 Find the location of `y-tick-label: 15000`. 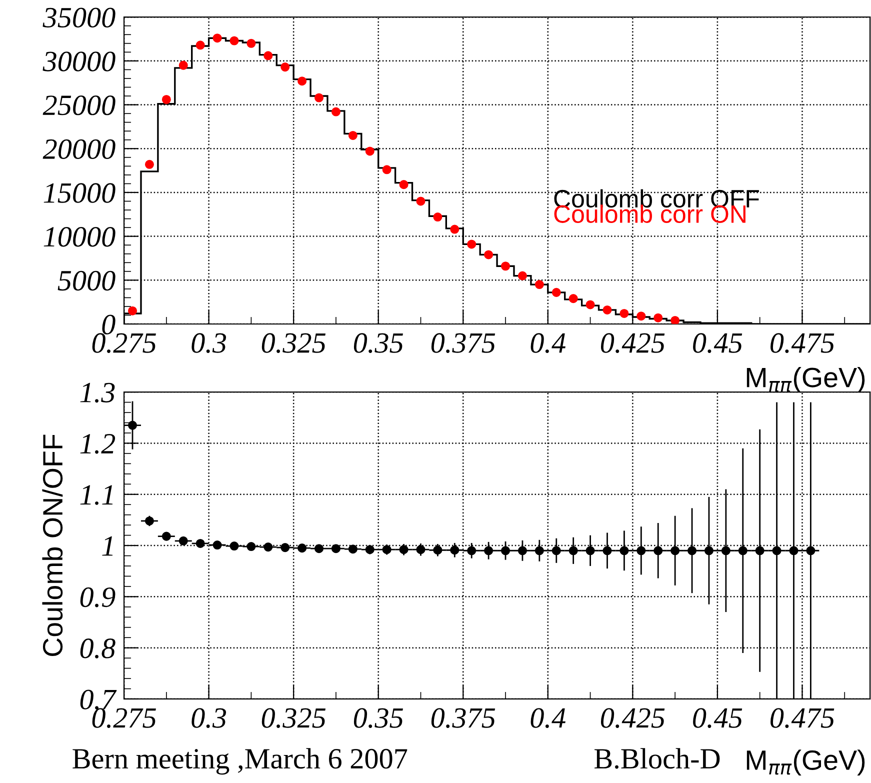

y-tick-label: 15000 is located at coordinates (80, 193).